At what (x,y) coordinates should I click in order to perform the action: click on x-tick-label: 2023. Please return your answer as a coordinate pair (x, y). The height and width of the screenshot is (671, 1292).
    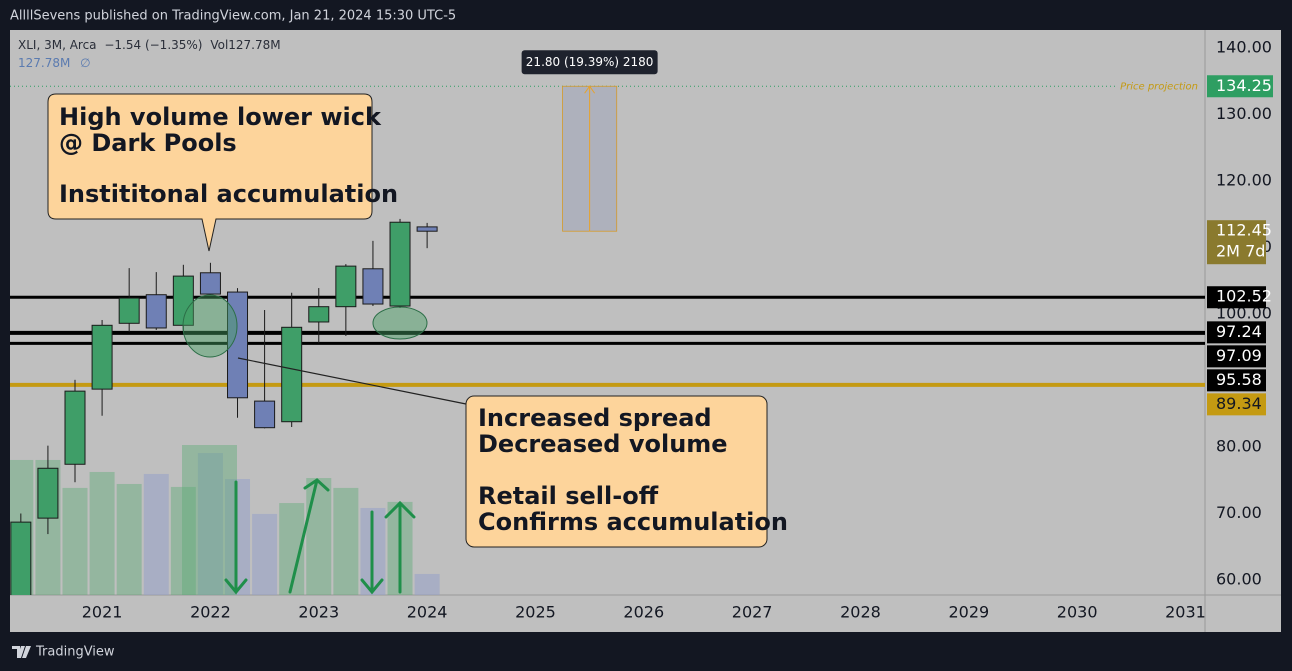
    Looking at the image, I should click on (318, 612).